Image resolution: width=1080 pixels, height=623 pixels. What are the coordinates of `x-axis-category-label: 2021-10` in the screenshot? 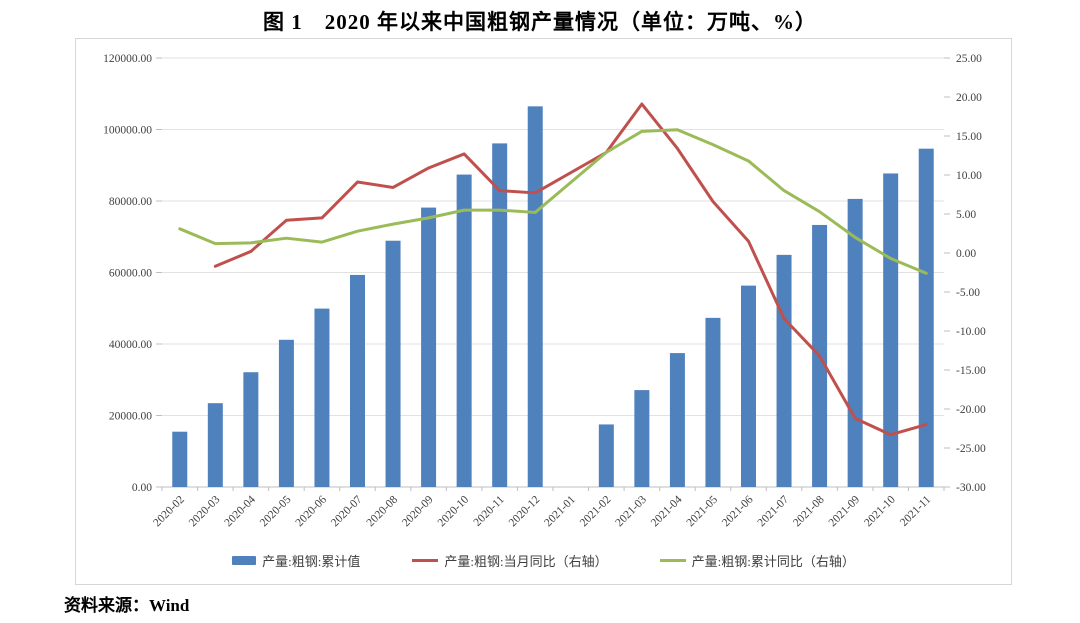 It's located at (880, 511).